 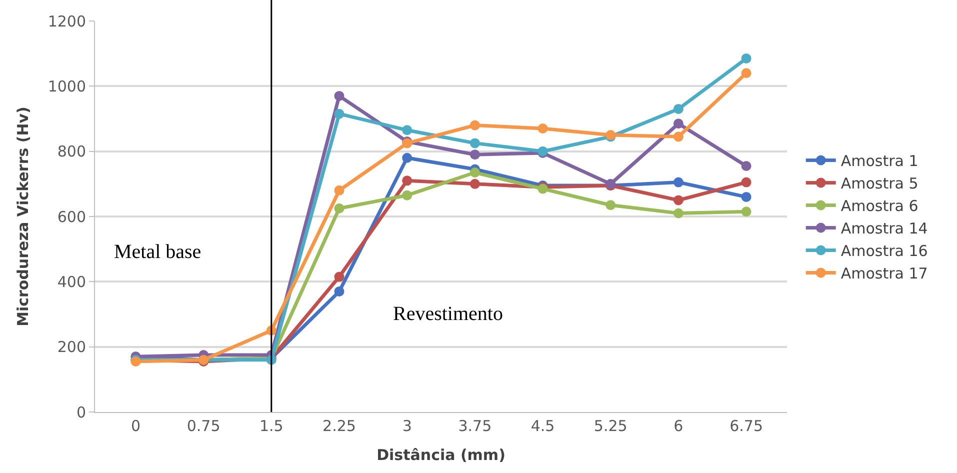 I want to click on annotation: Metal base, so click(x=158, y=252).